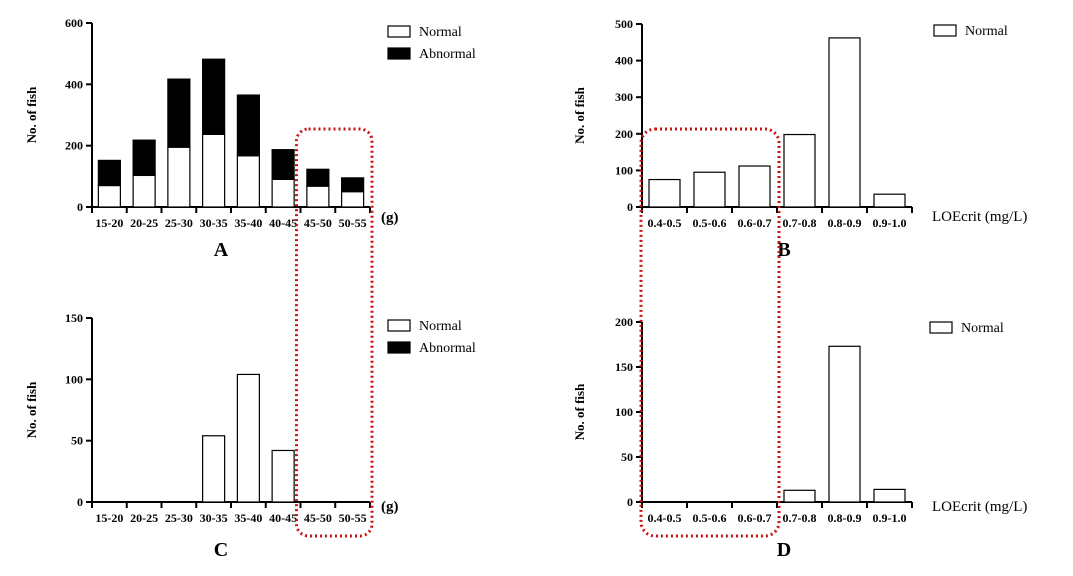 This screenshot has height=576, width=1073. I want to click on y-tick-label: 50, so click(77, 441).